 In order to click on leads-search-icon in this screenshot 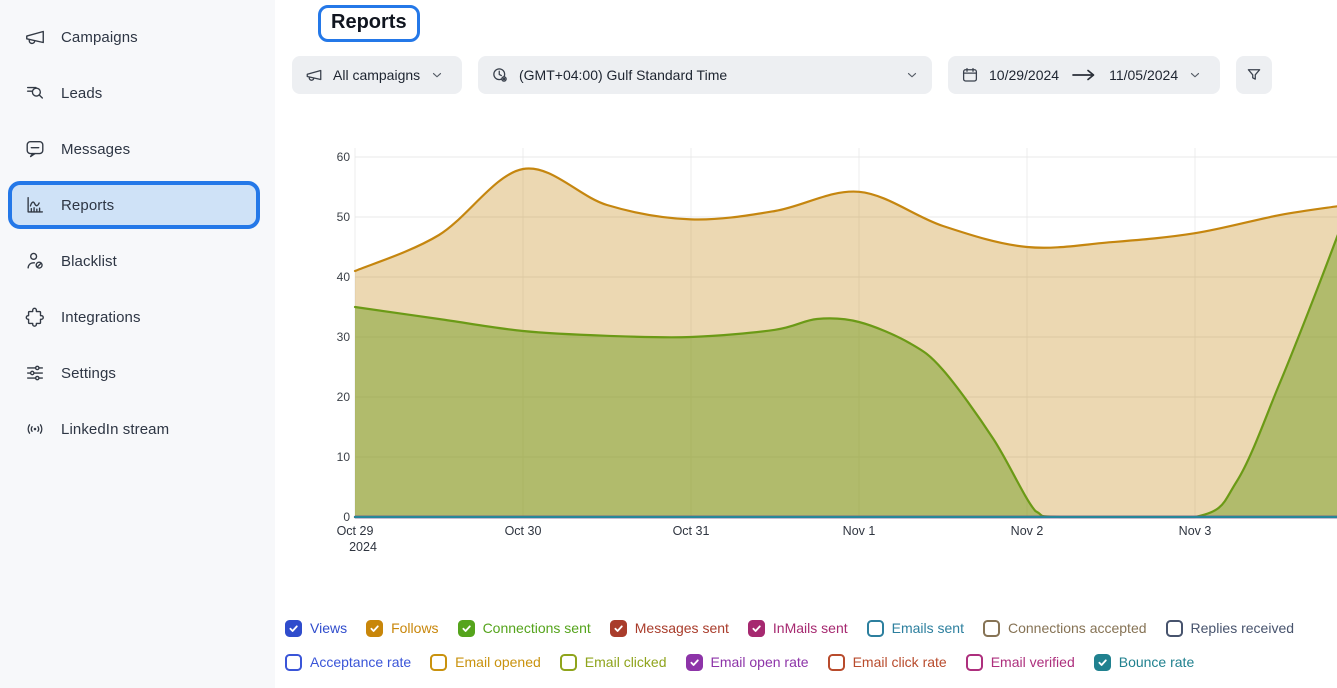, I will do `click(35, 93)`.